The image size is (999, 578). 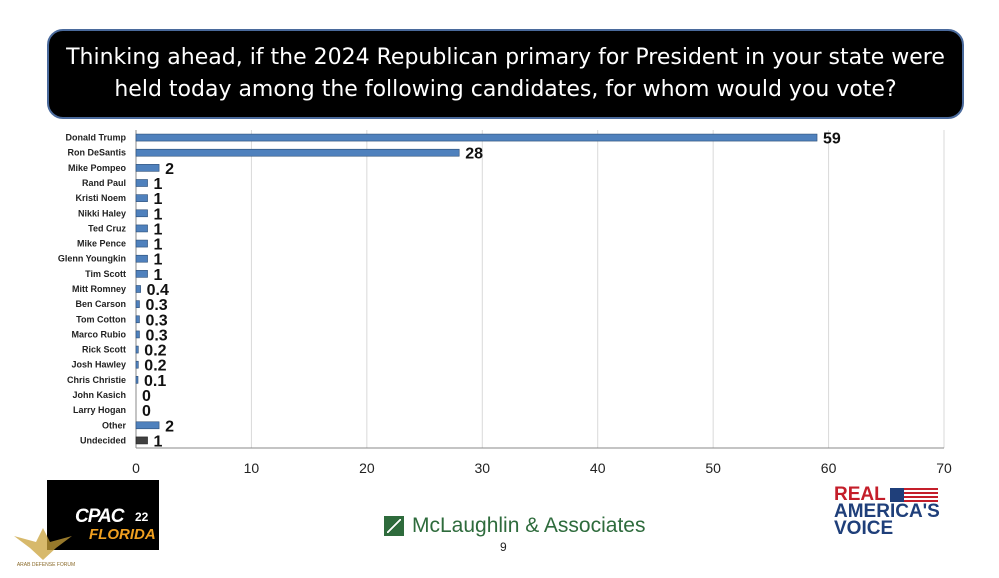 I want to click on rav-line-2: AMERICA'S, so click(x=887, y=511).